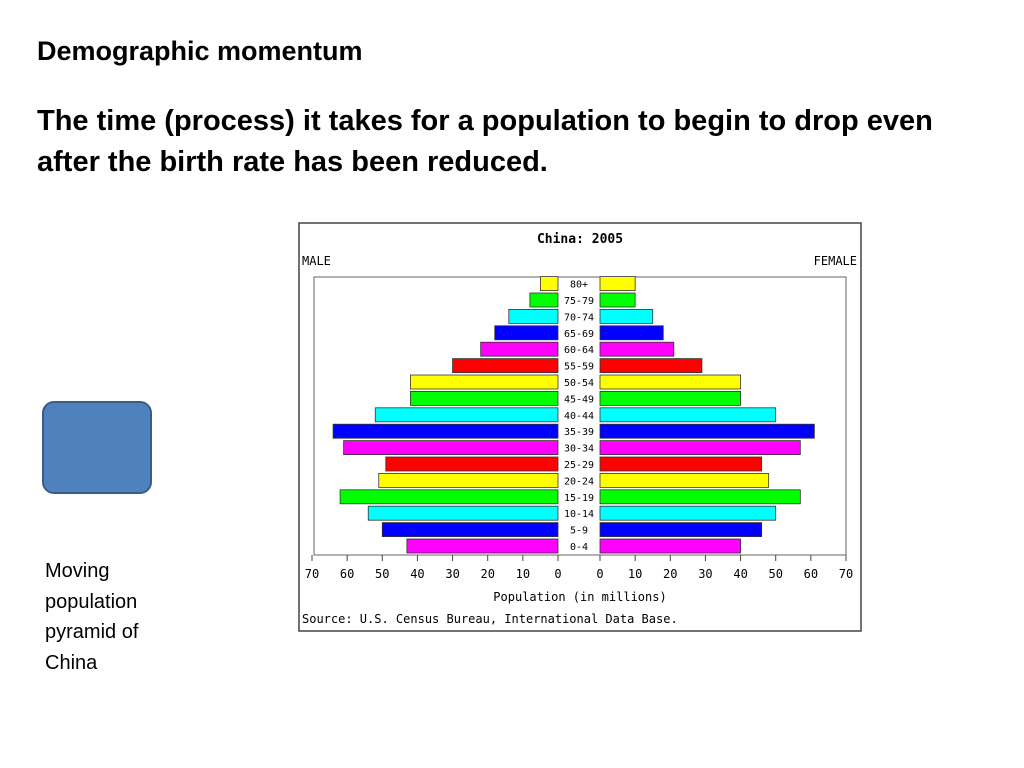 The image size is (1024, 768). What do you see at coordinates (452, 574) in the screenshot?
I see `male-tick-label: 30` at bounding box center [452, 574].